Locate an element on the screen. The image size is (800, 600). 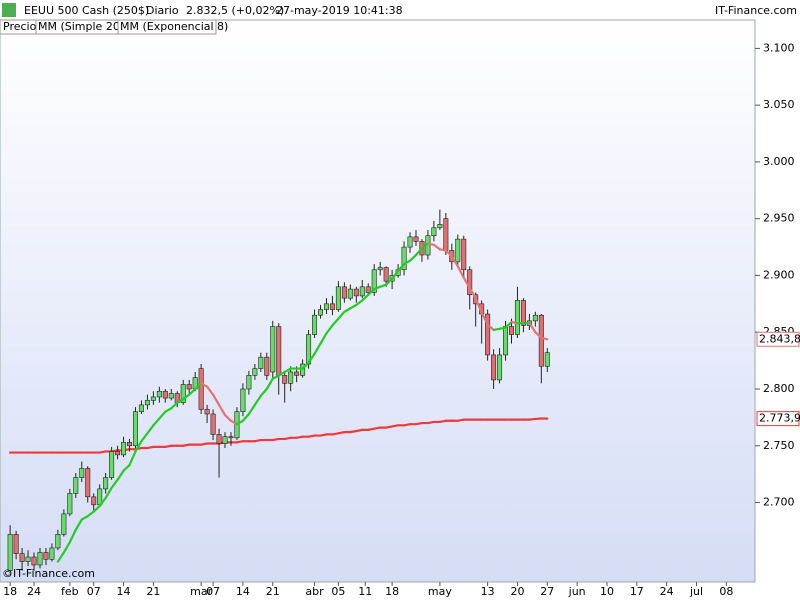
x-tick-label: 08 is located at coordinates (726, 591).